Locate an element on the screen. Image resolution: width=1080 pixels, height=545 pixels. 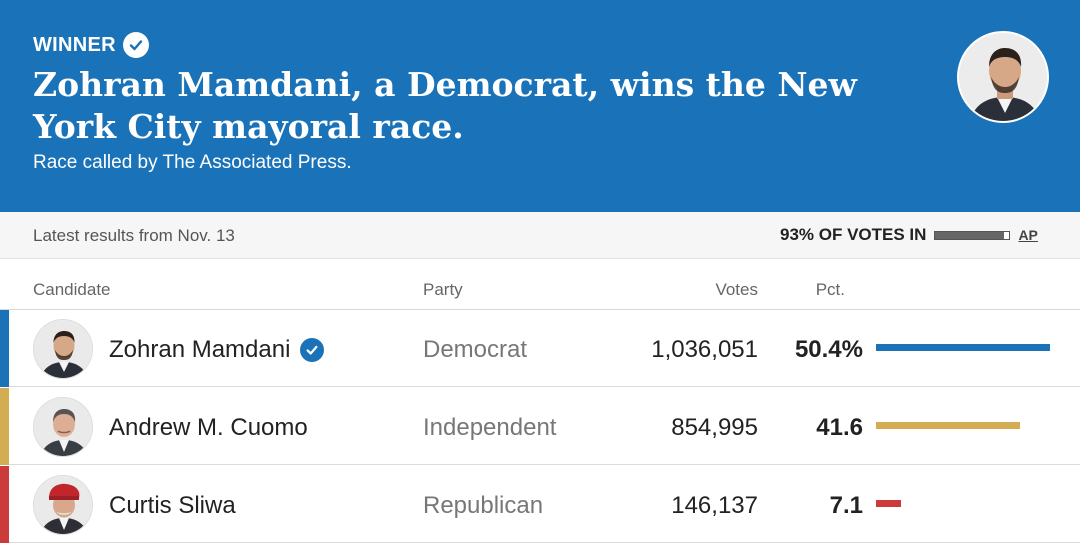
vote-count: 854,995 is located at coordinates (714, 427).